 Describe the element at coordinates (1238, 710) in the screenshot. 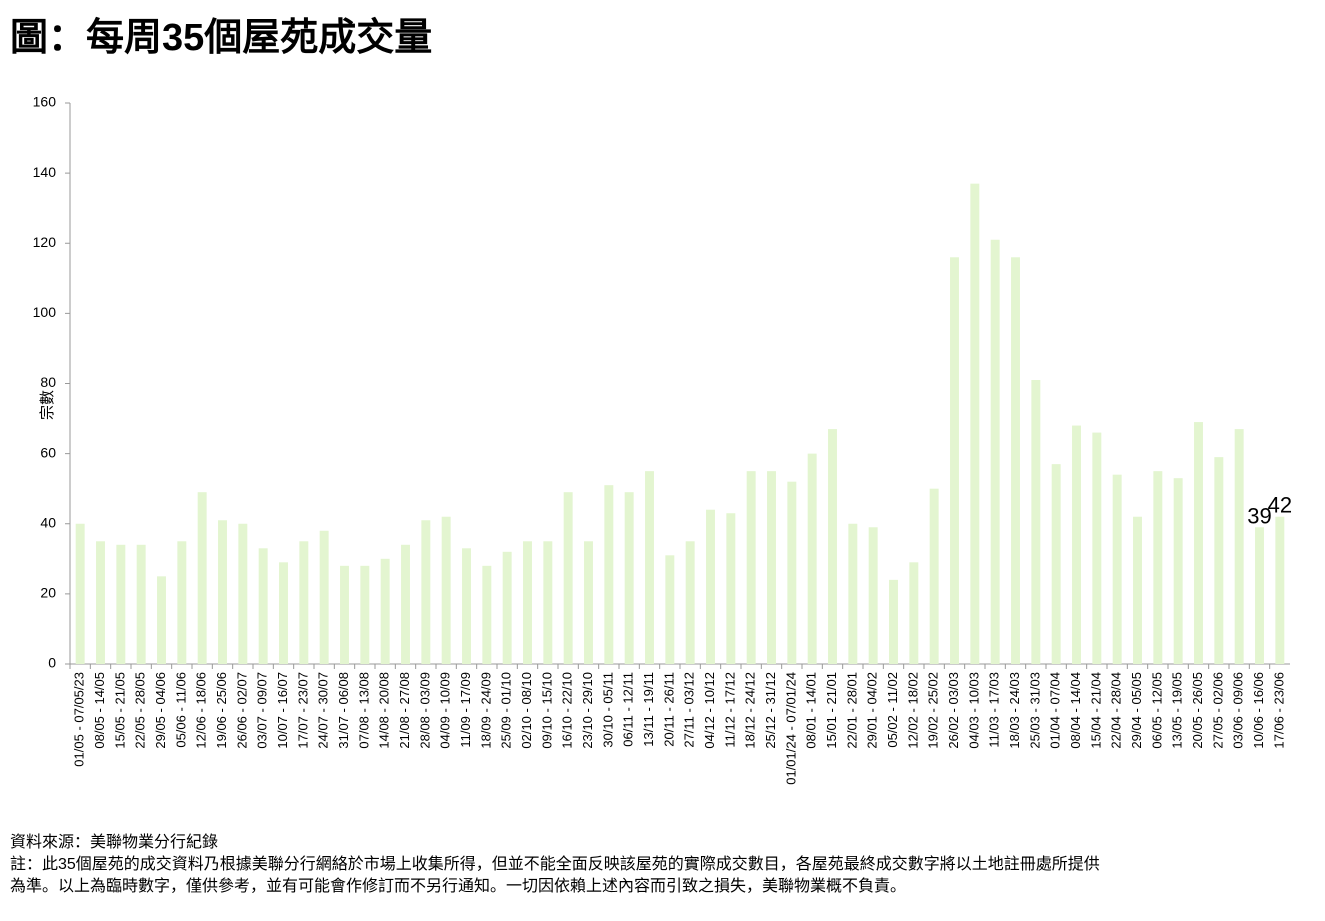

I see `x-tick-label: 03/06 - 09/06` at that location.